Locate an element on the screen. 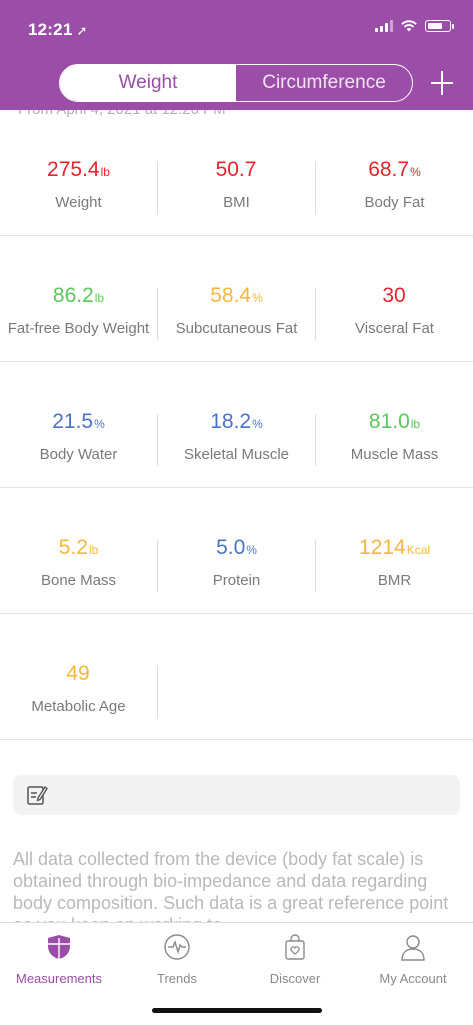 The width and height of the screenshot is (473, 1025). pulse-icon is located at coordinates (177, 947).